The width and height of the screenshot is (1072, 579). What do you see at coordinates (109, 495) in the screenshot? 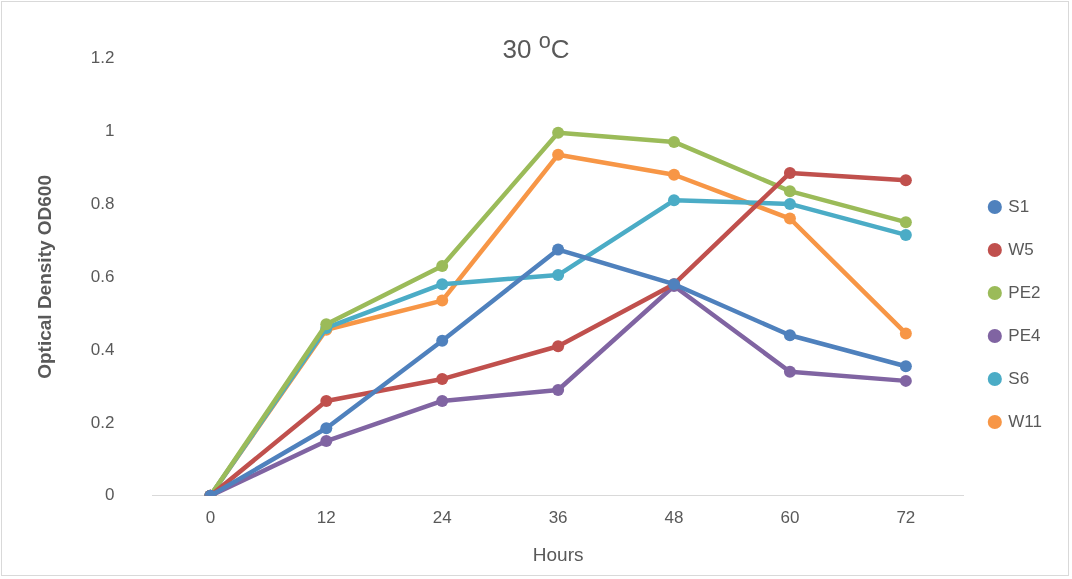
I see `y-tick-label: 0` at bounding box center [109, 495].